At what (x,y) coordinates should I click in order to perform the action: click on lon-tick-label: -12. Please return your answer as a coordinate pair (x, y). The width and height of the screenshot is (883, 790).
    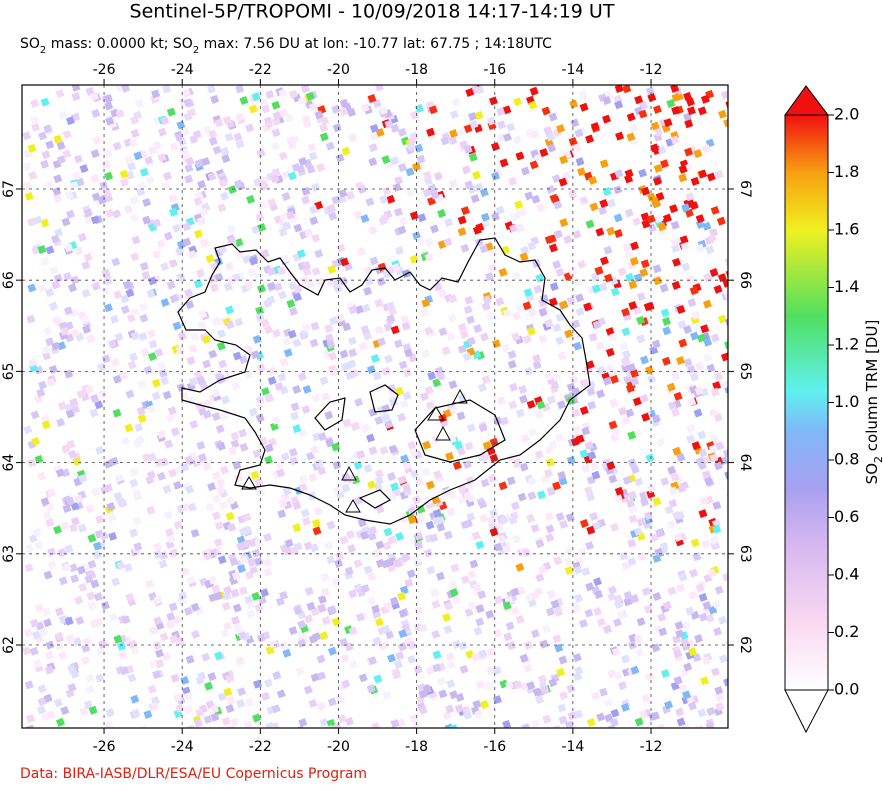
    Looking at the image, I should click on (651, 70).